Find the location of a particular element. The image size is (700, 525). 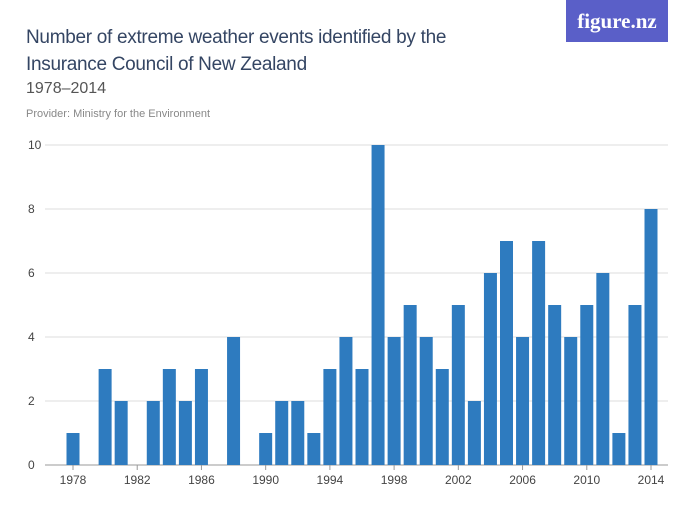

y-tick-label: 2 is located at coordinates (31, 401).